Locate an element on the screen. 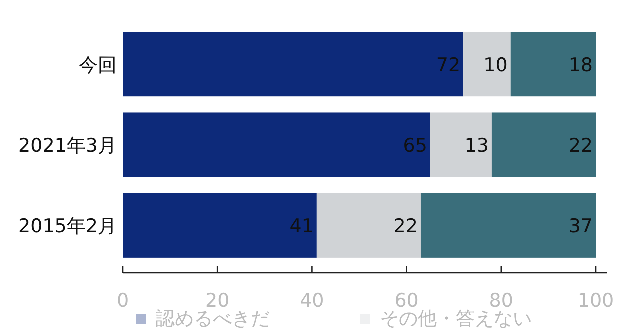 This screenshot has width=640, height=334. y-tick-label: 2015年2月 is located at coordinates (67, 227).